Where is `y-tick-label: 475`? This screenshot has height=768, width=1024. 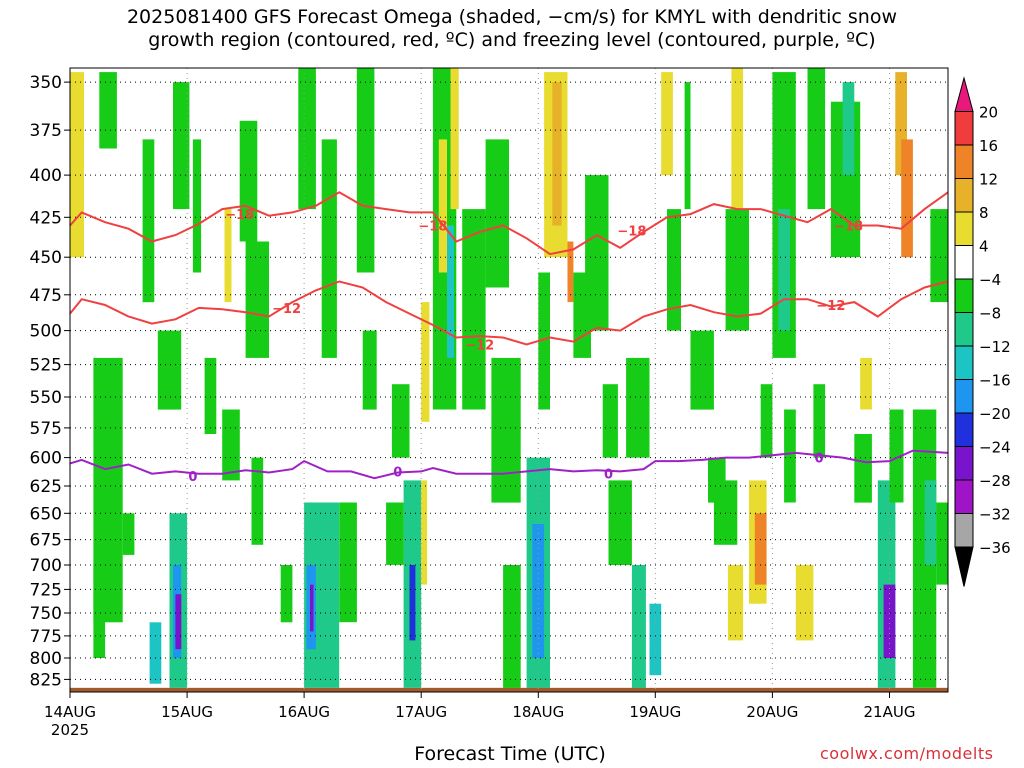
y-tick-label: 475 is located at coordinates (46, 296).